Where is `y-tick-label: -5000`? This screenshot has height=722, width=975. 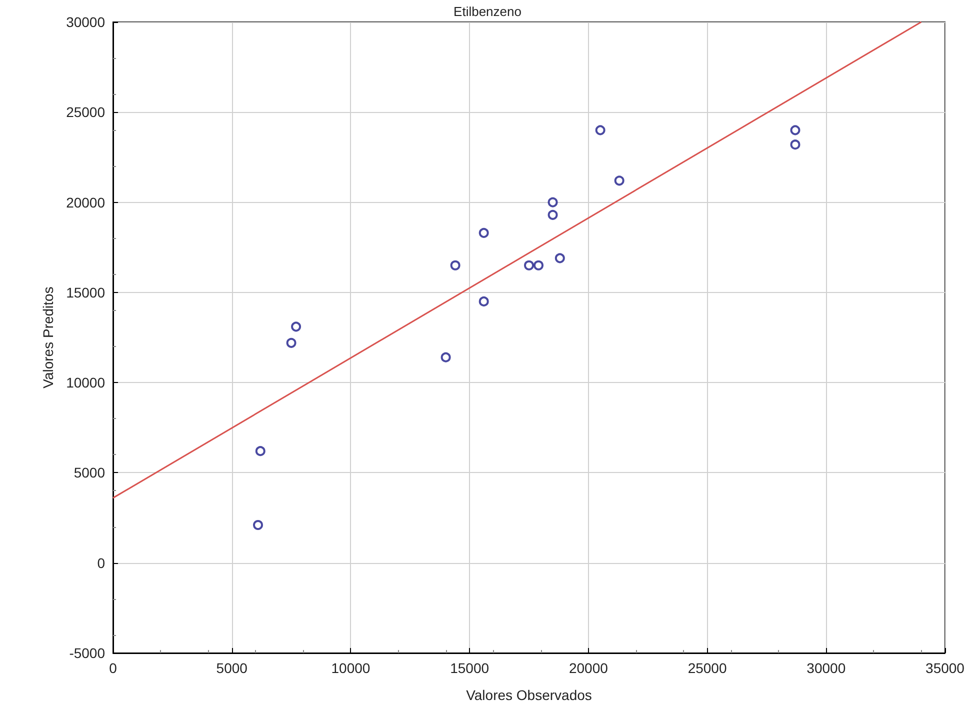
y-tick-label: -5000 is located at coordinates (87, 653).